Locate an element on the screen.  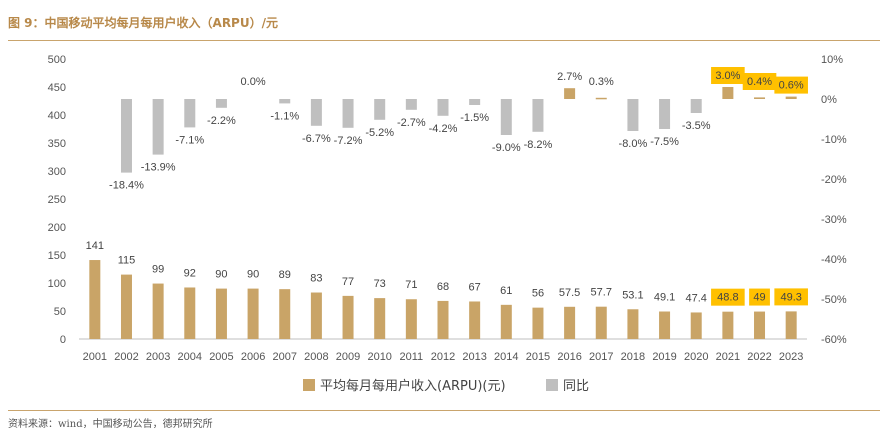
arpu-data-label: 90 is located at coordinates (253, 275).